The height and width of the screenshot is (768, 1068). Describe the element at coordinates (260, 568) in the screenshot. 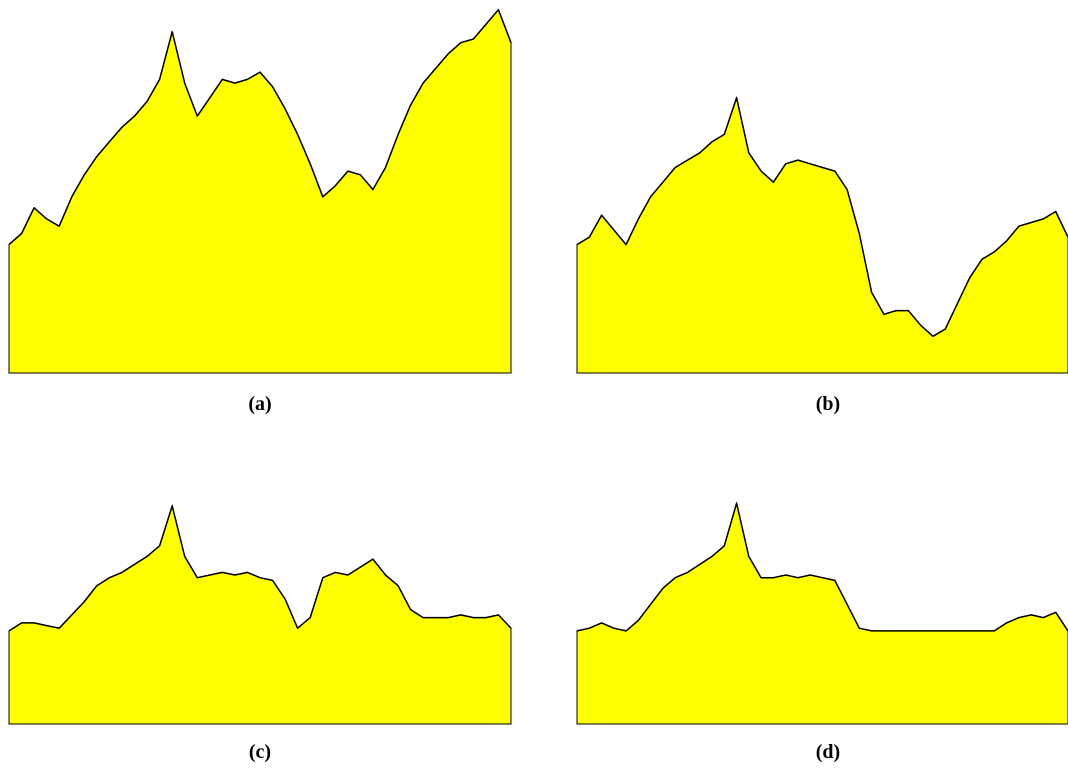

I see `chart-c-line` at that location.